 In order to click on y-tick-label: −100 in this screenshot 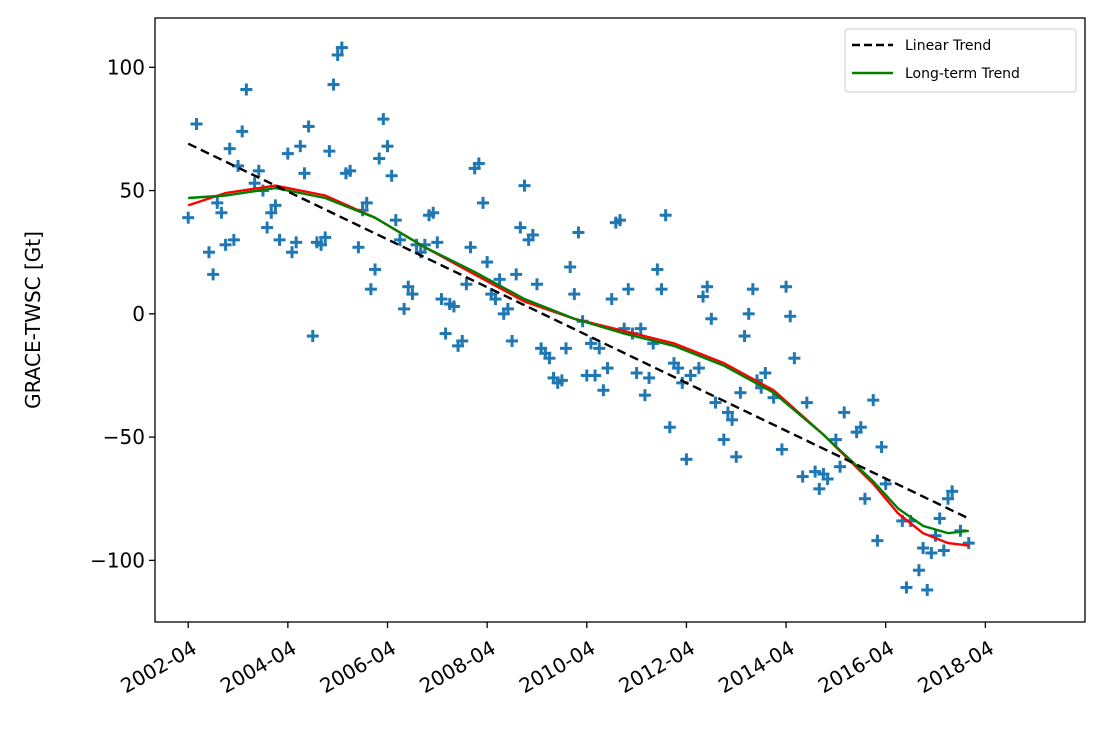, I will do `click(117, 560)`.